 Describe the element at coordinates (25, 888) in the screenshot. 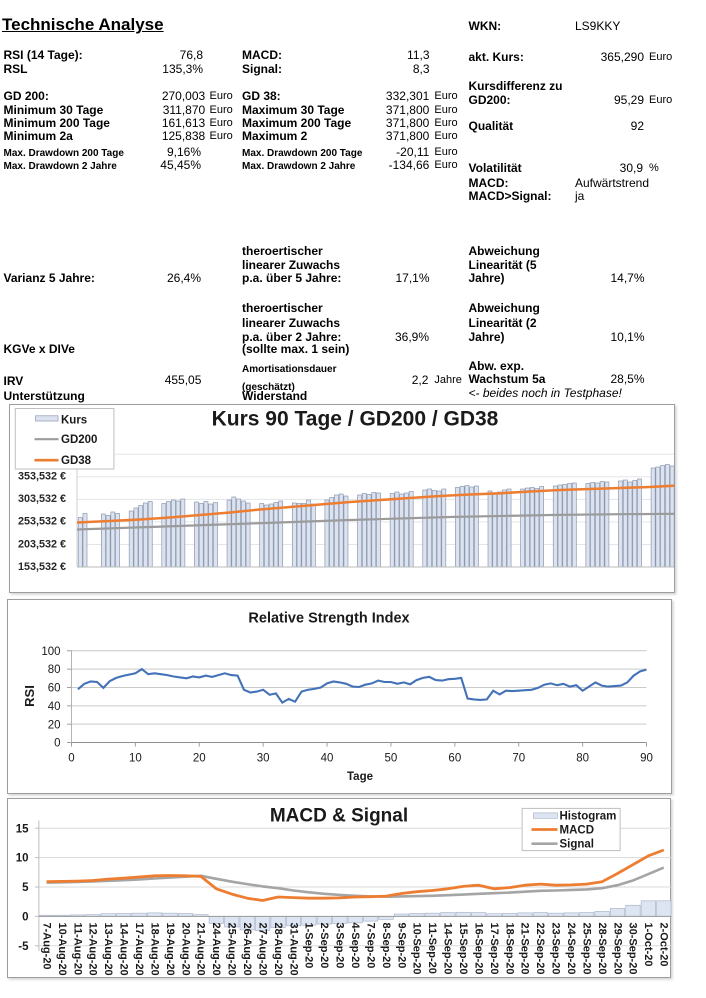

I see `svg-text: 5` at that location.